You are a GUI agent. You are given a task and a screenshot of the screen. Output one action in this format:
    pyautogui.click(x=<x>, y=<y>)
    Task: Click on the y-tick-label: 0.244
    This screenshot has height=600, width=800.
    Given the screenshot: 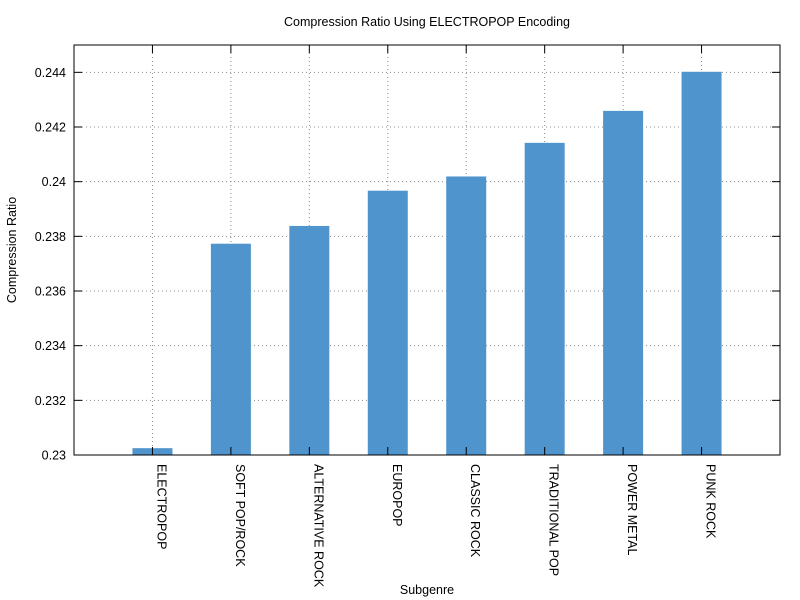 What is the action you would take?
    pyautogui.click(x=50, y=73)
    